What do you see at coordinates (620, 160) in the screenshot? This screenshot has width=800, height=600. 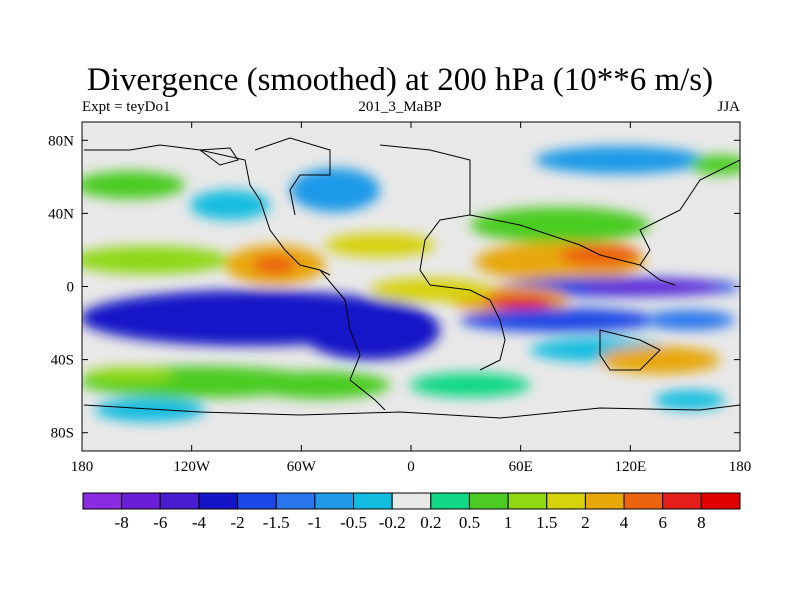 I see `blob-asia-blue` at bounding box center [620, 160].